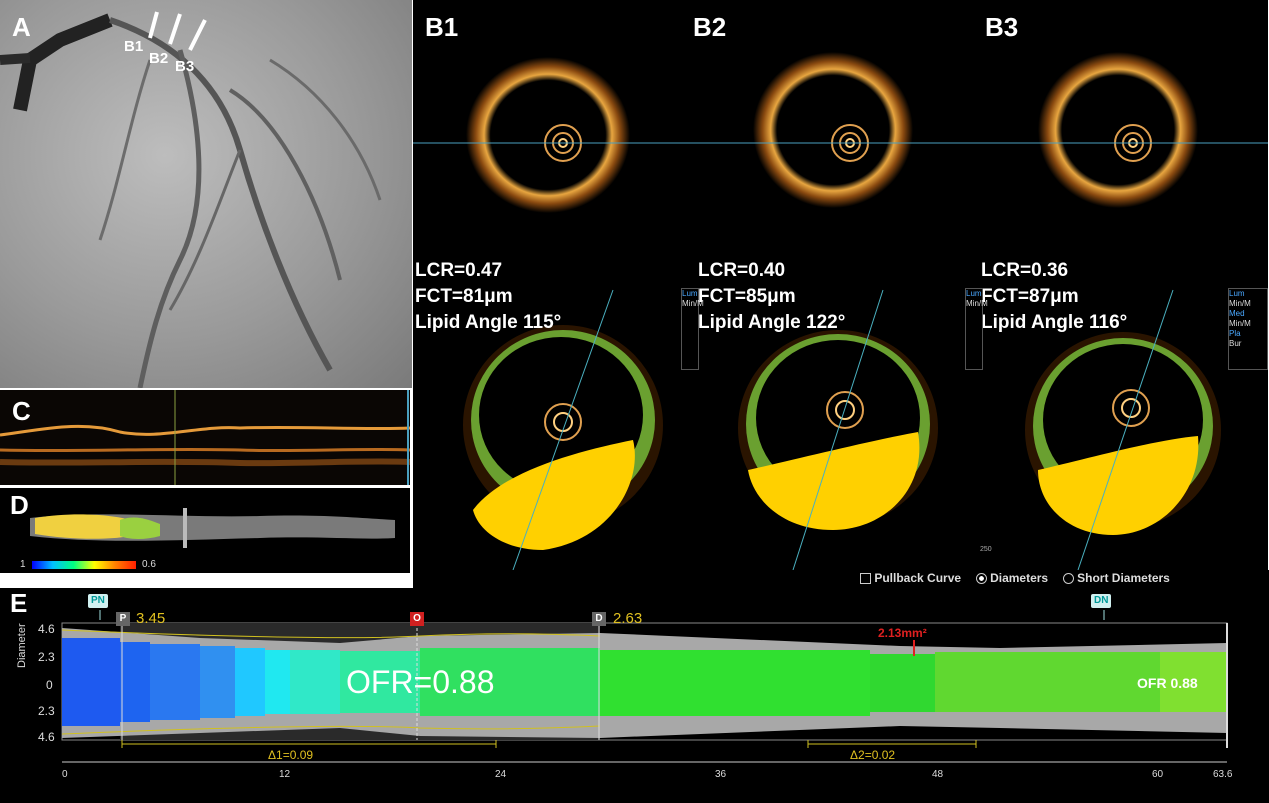 The height and width of the screenshot is (803, 1269). What do you see at coordinates (1248, 329) in the screenshot?
I see `measurement-legend-b3: Lum Min/M Med Min/M Pla Bur` at bounding box center [1248, 329].